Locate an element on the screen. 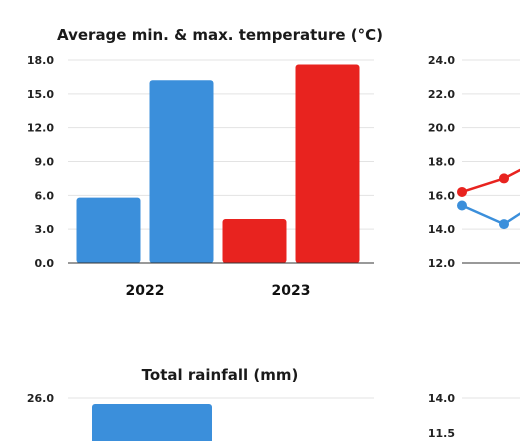 The image size is (520, 441). chart-temperature-lines: 12.0 14.0 16.0 18.0 20.0 22.0 24.0 is located at coordinates (474, 162).